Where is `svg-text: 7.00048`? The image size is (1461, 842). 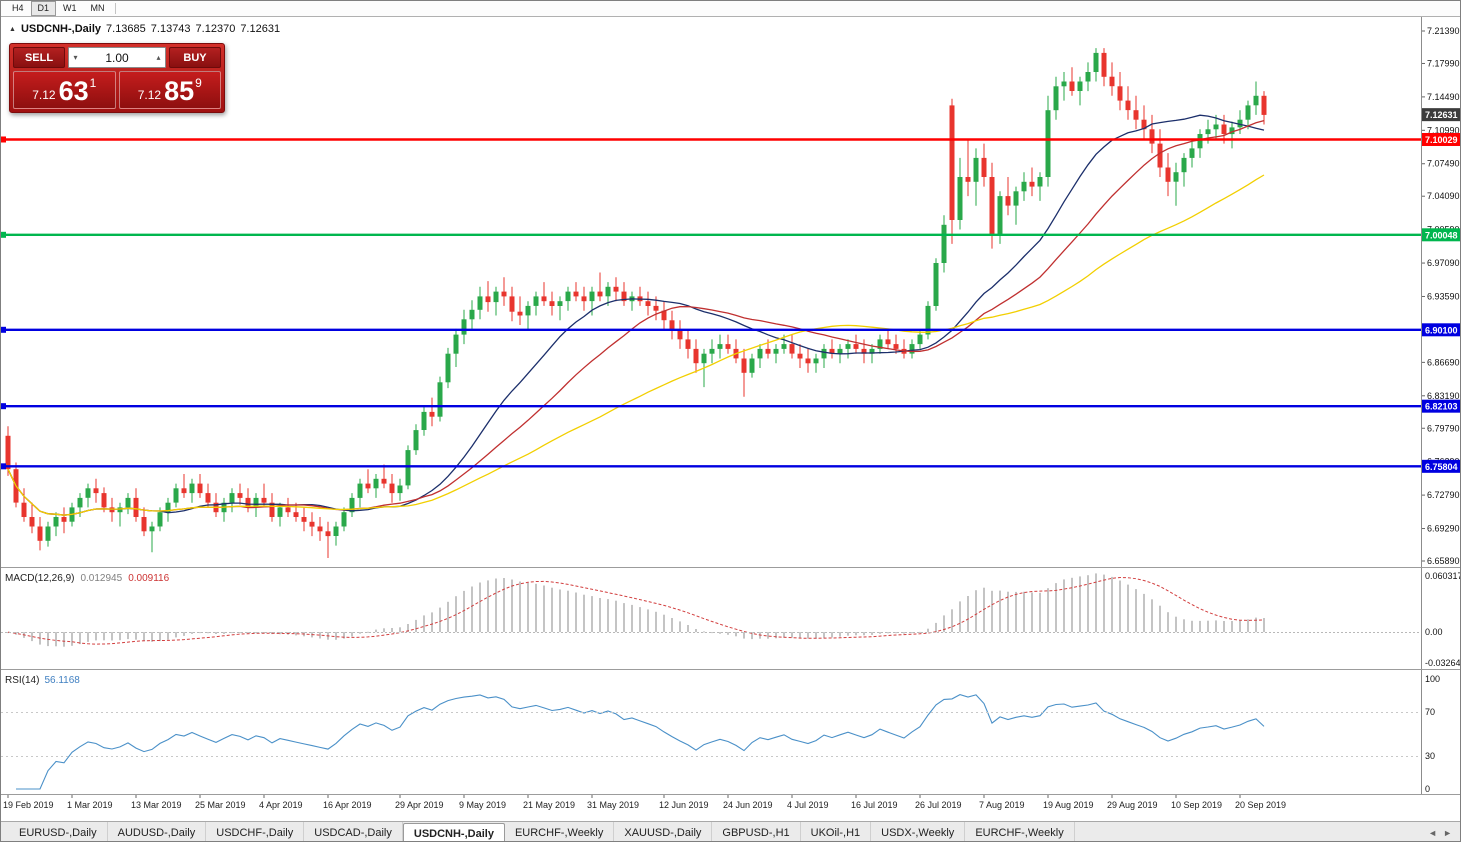
svg-text: 7.00048 is located at coordinates (1441, 235).